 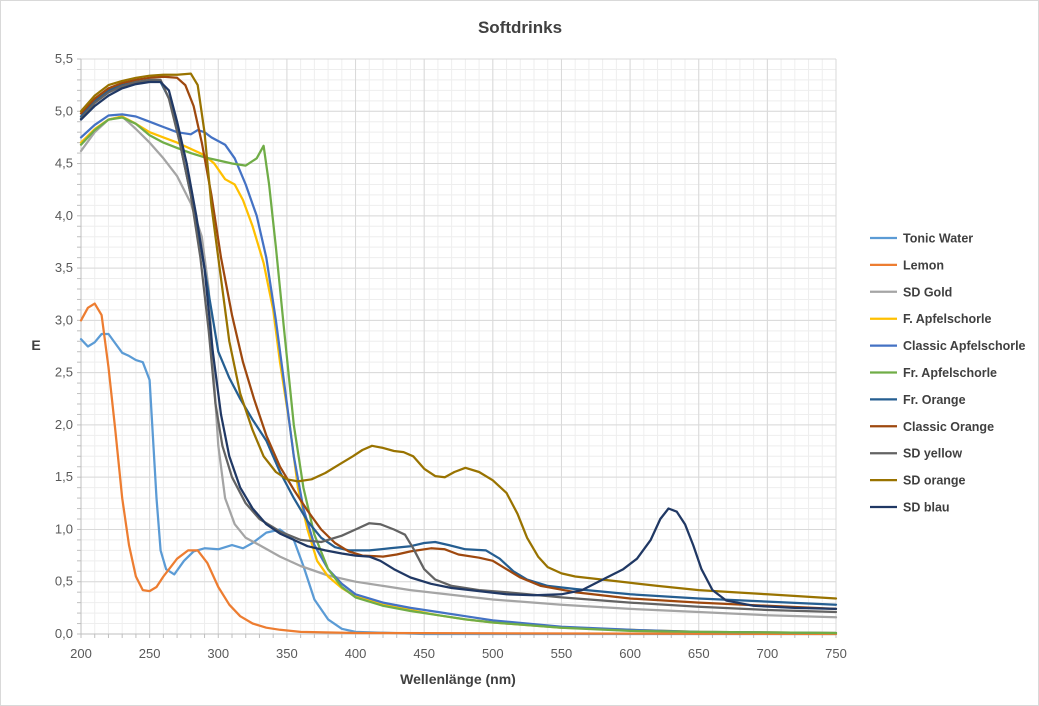 I want to click on legend-label-lemon: Lemon, so click(x=923, y=265).